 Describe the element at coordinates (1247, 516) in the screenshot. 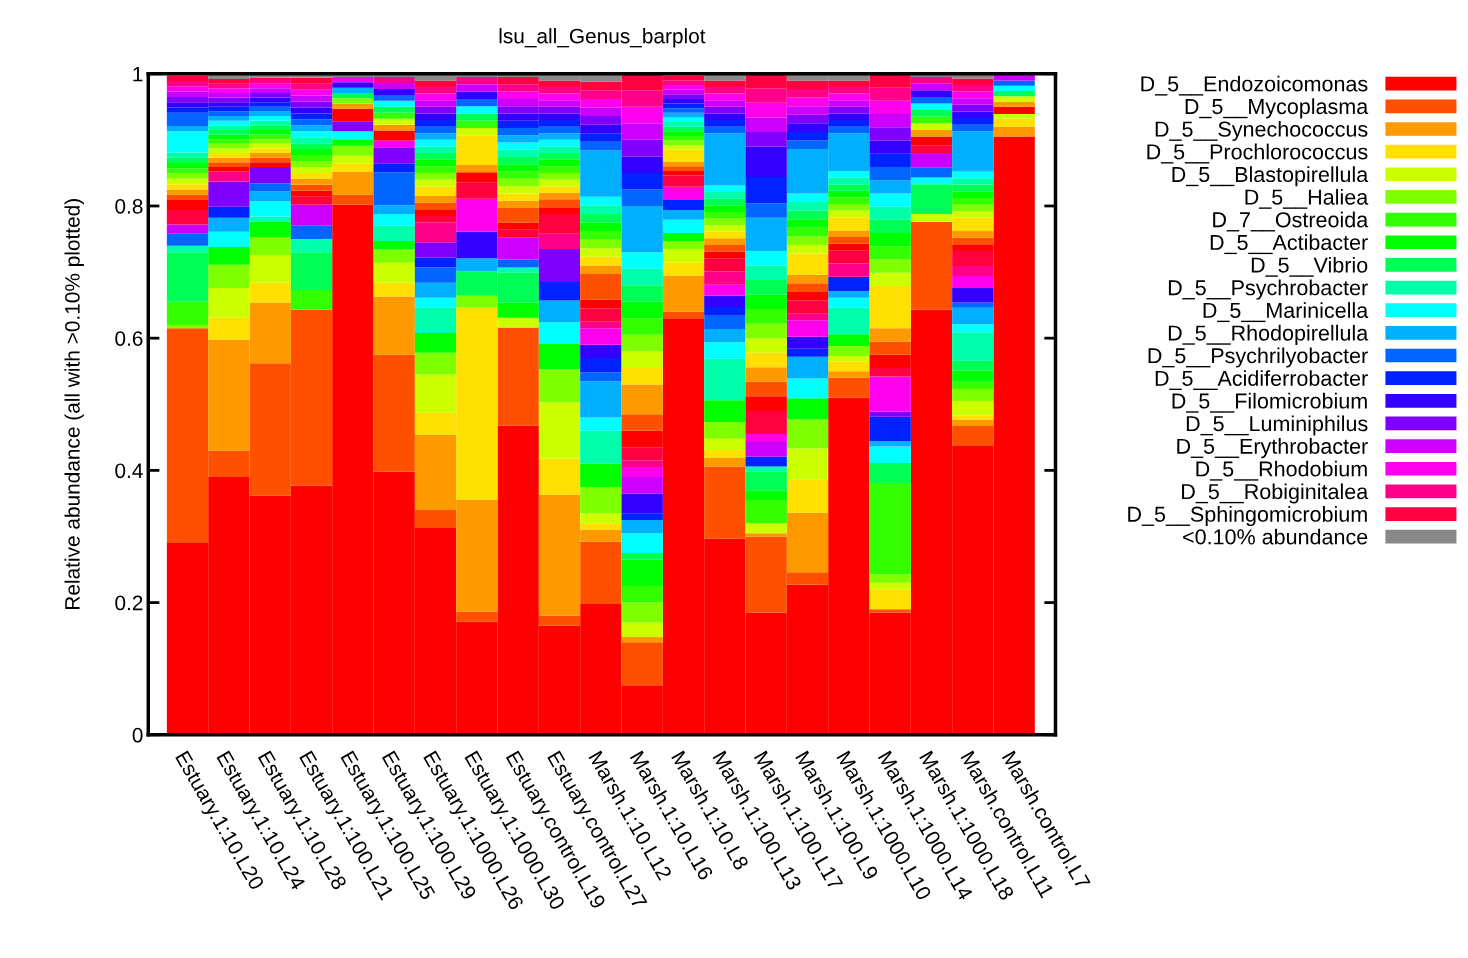

I see `legend-label: D_5__Sphingomicrobium` at that location.